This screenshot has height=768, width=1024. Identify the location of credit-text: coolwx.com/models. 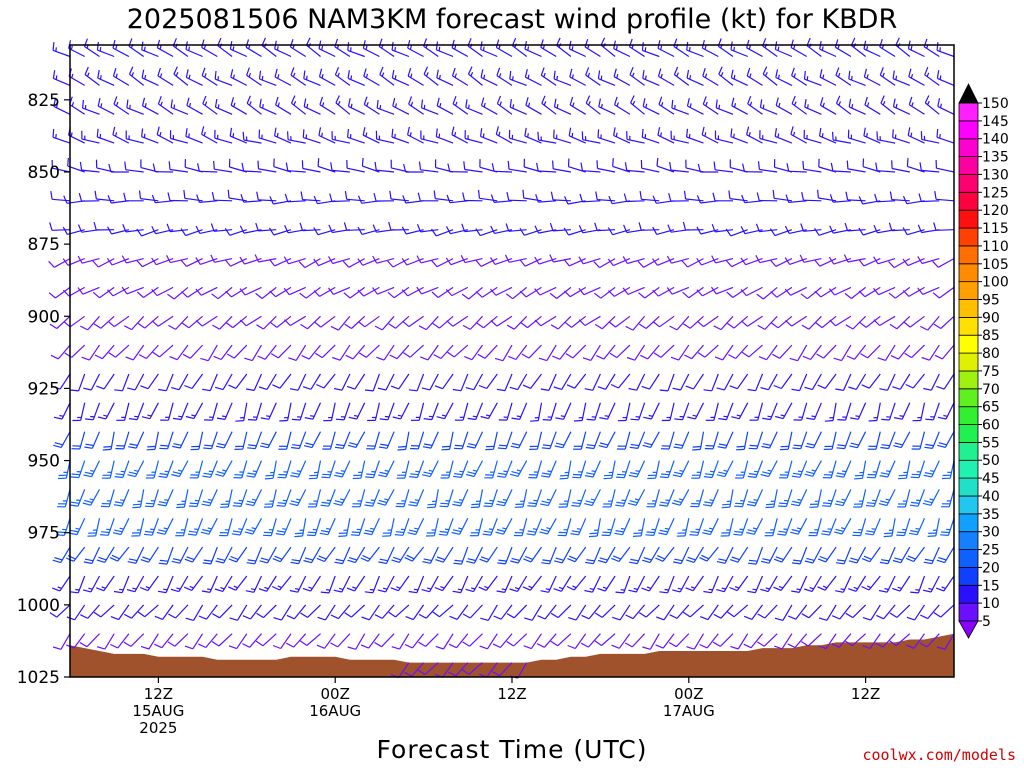
(939, 755).